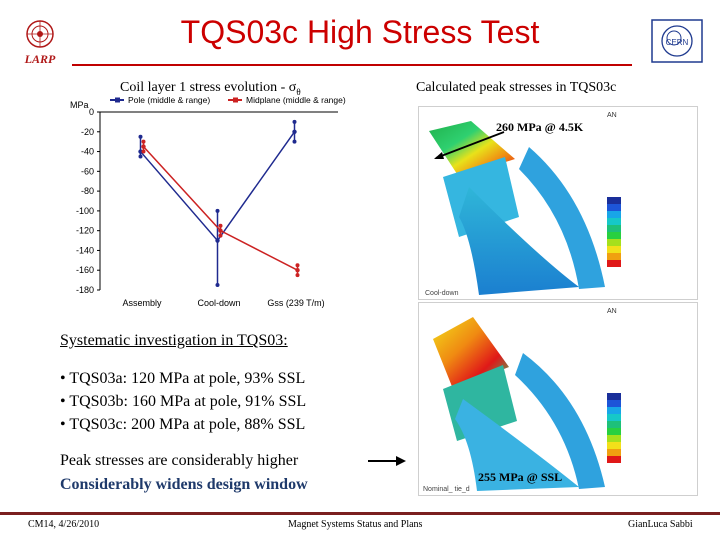 This screenshot has width=720, height=540. Describe the element at coordinates (469, 145) in the screenshot. I see `callout-top-arrow` at that location.